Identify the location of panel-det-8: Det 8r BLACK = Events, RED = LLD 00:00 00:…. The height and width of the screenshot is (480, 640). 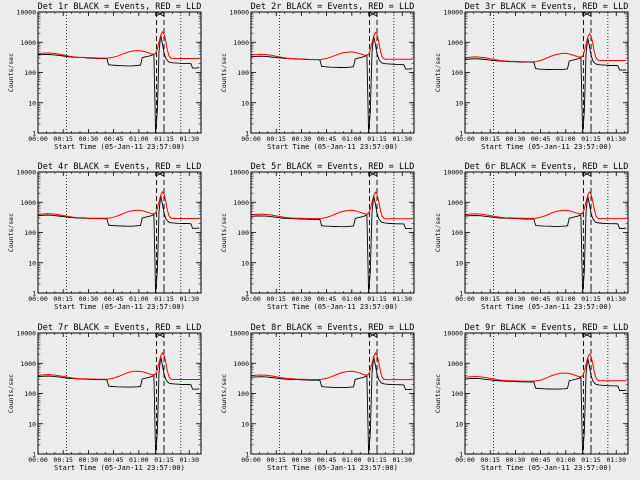
(317, 397).